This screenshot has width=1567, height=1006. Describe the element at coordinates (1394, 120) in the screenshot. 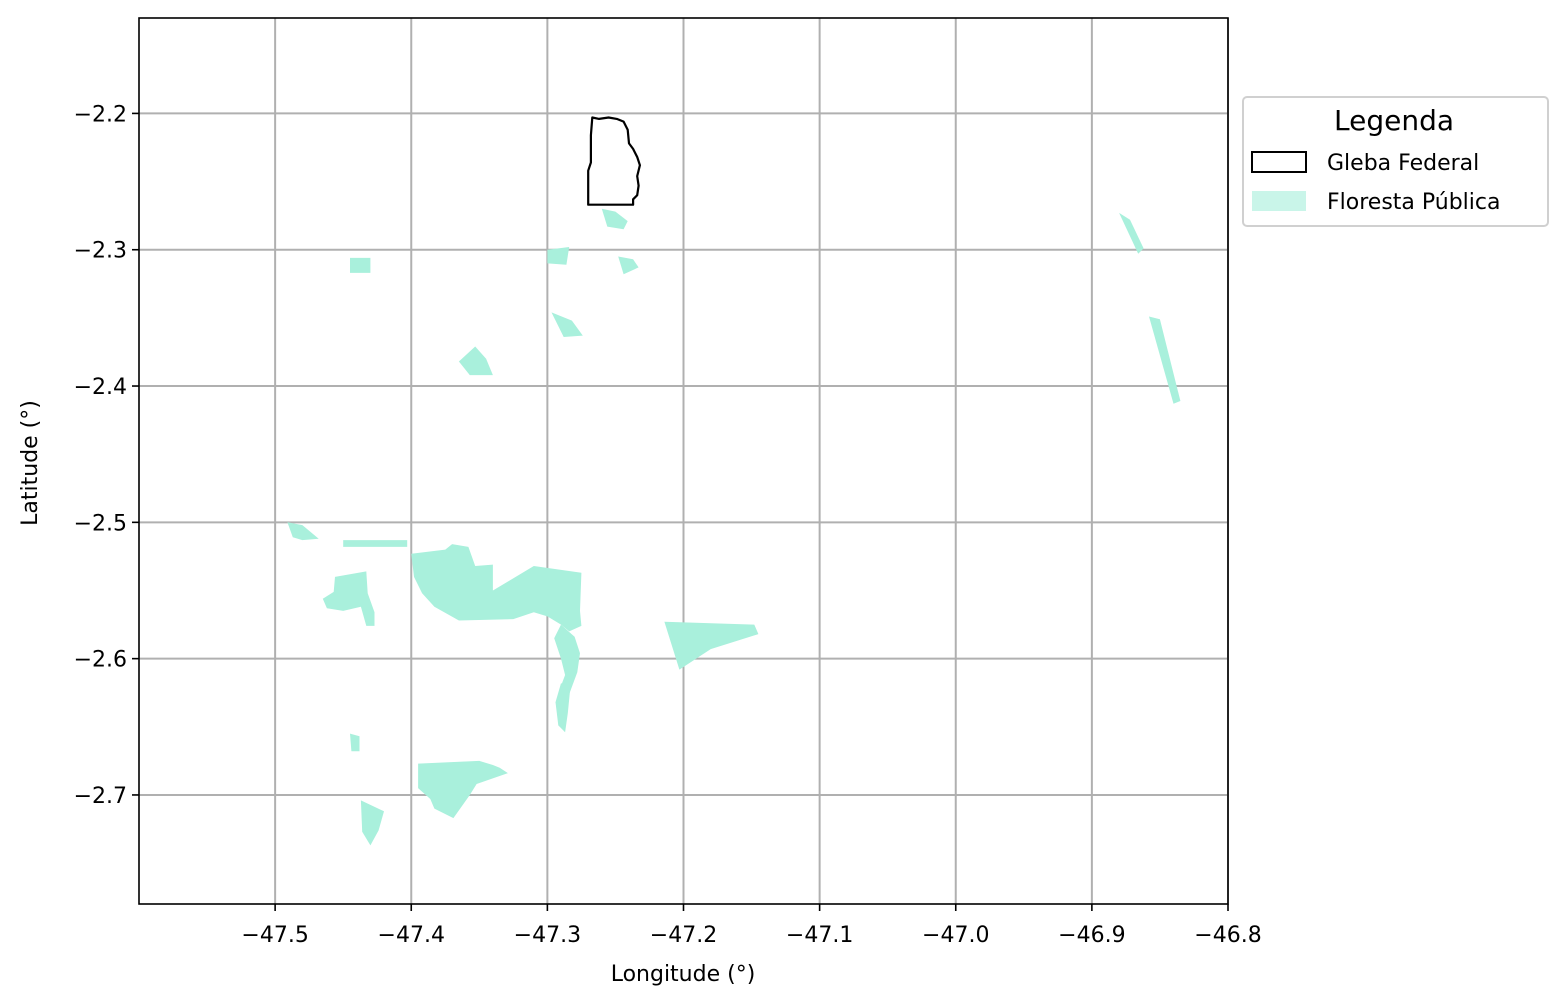

I see `legend-title: Legenda` at that location.